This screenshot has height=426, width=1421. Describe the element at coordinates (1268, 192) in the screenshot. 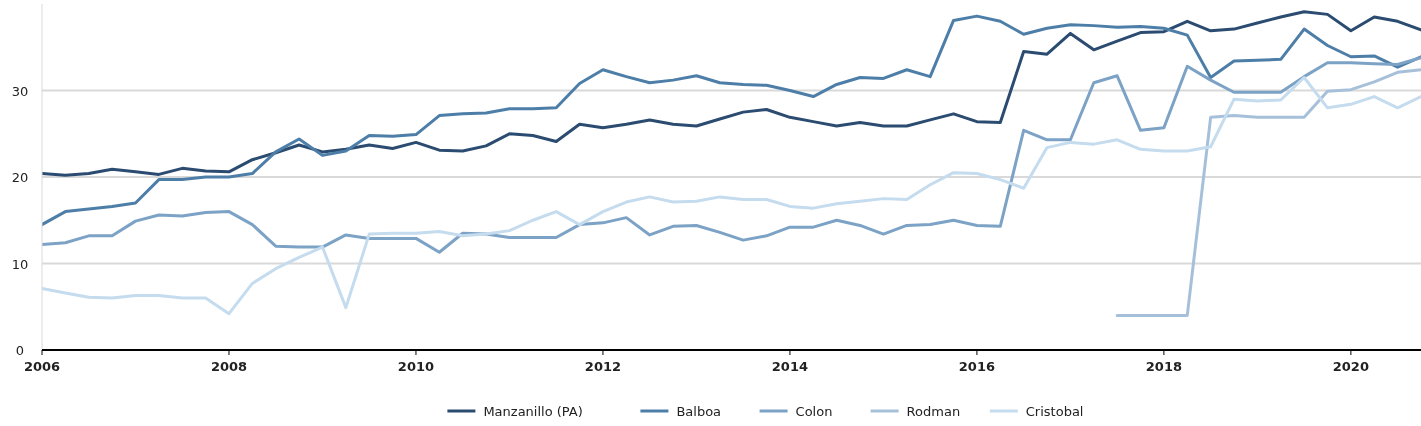

I see `line-series` at that location.